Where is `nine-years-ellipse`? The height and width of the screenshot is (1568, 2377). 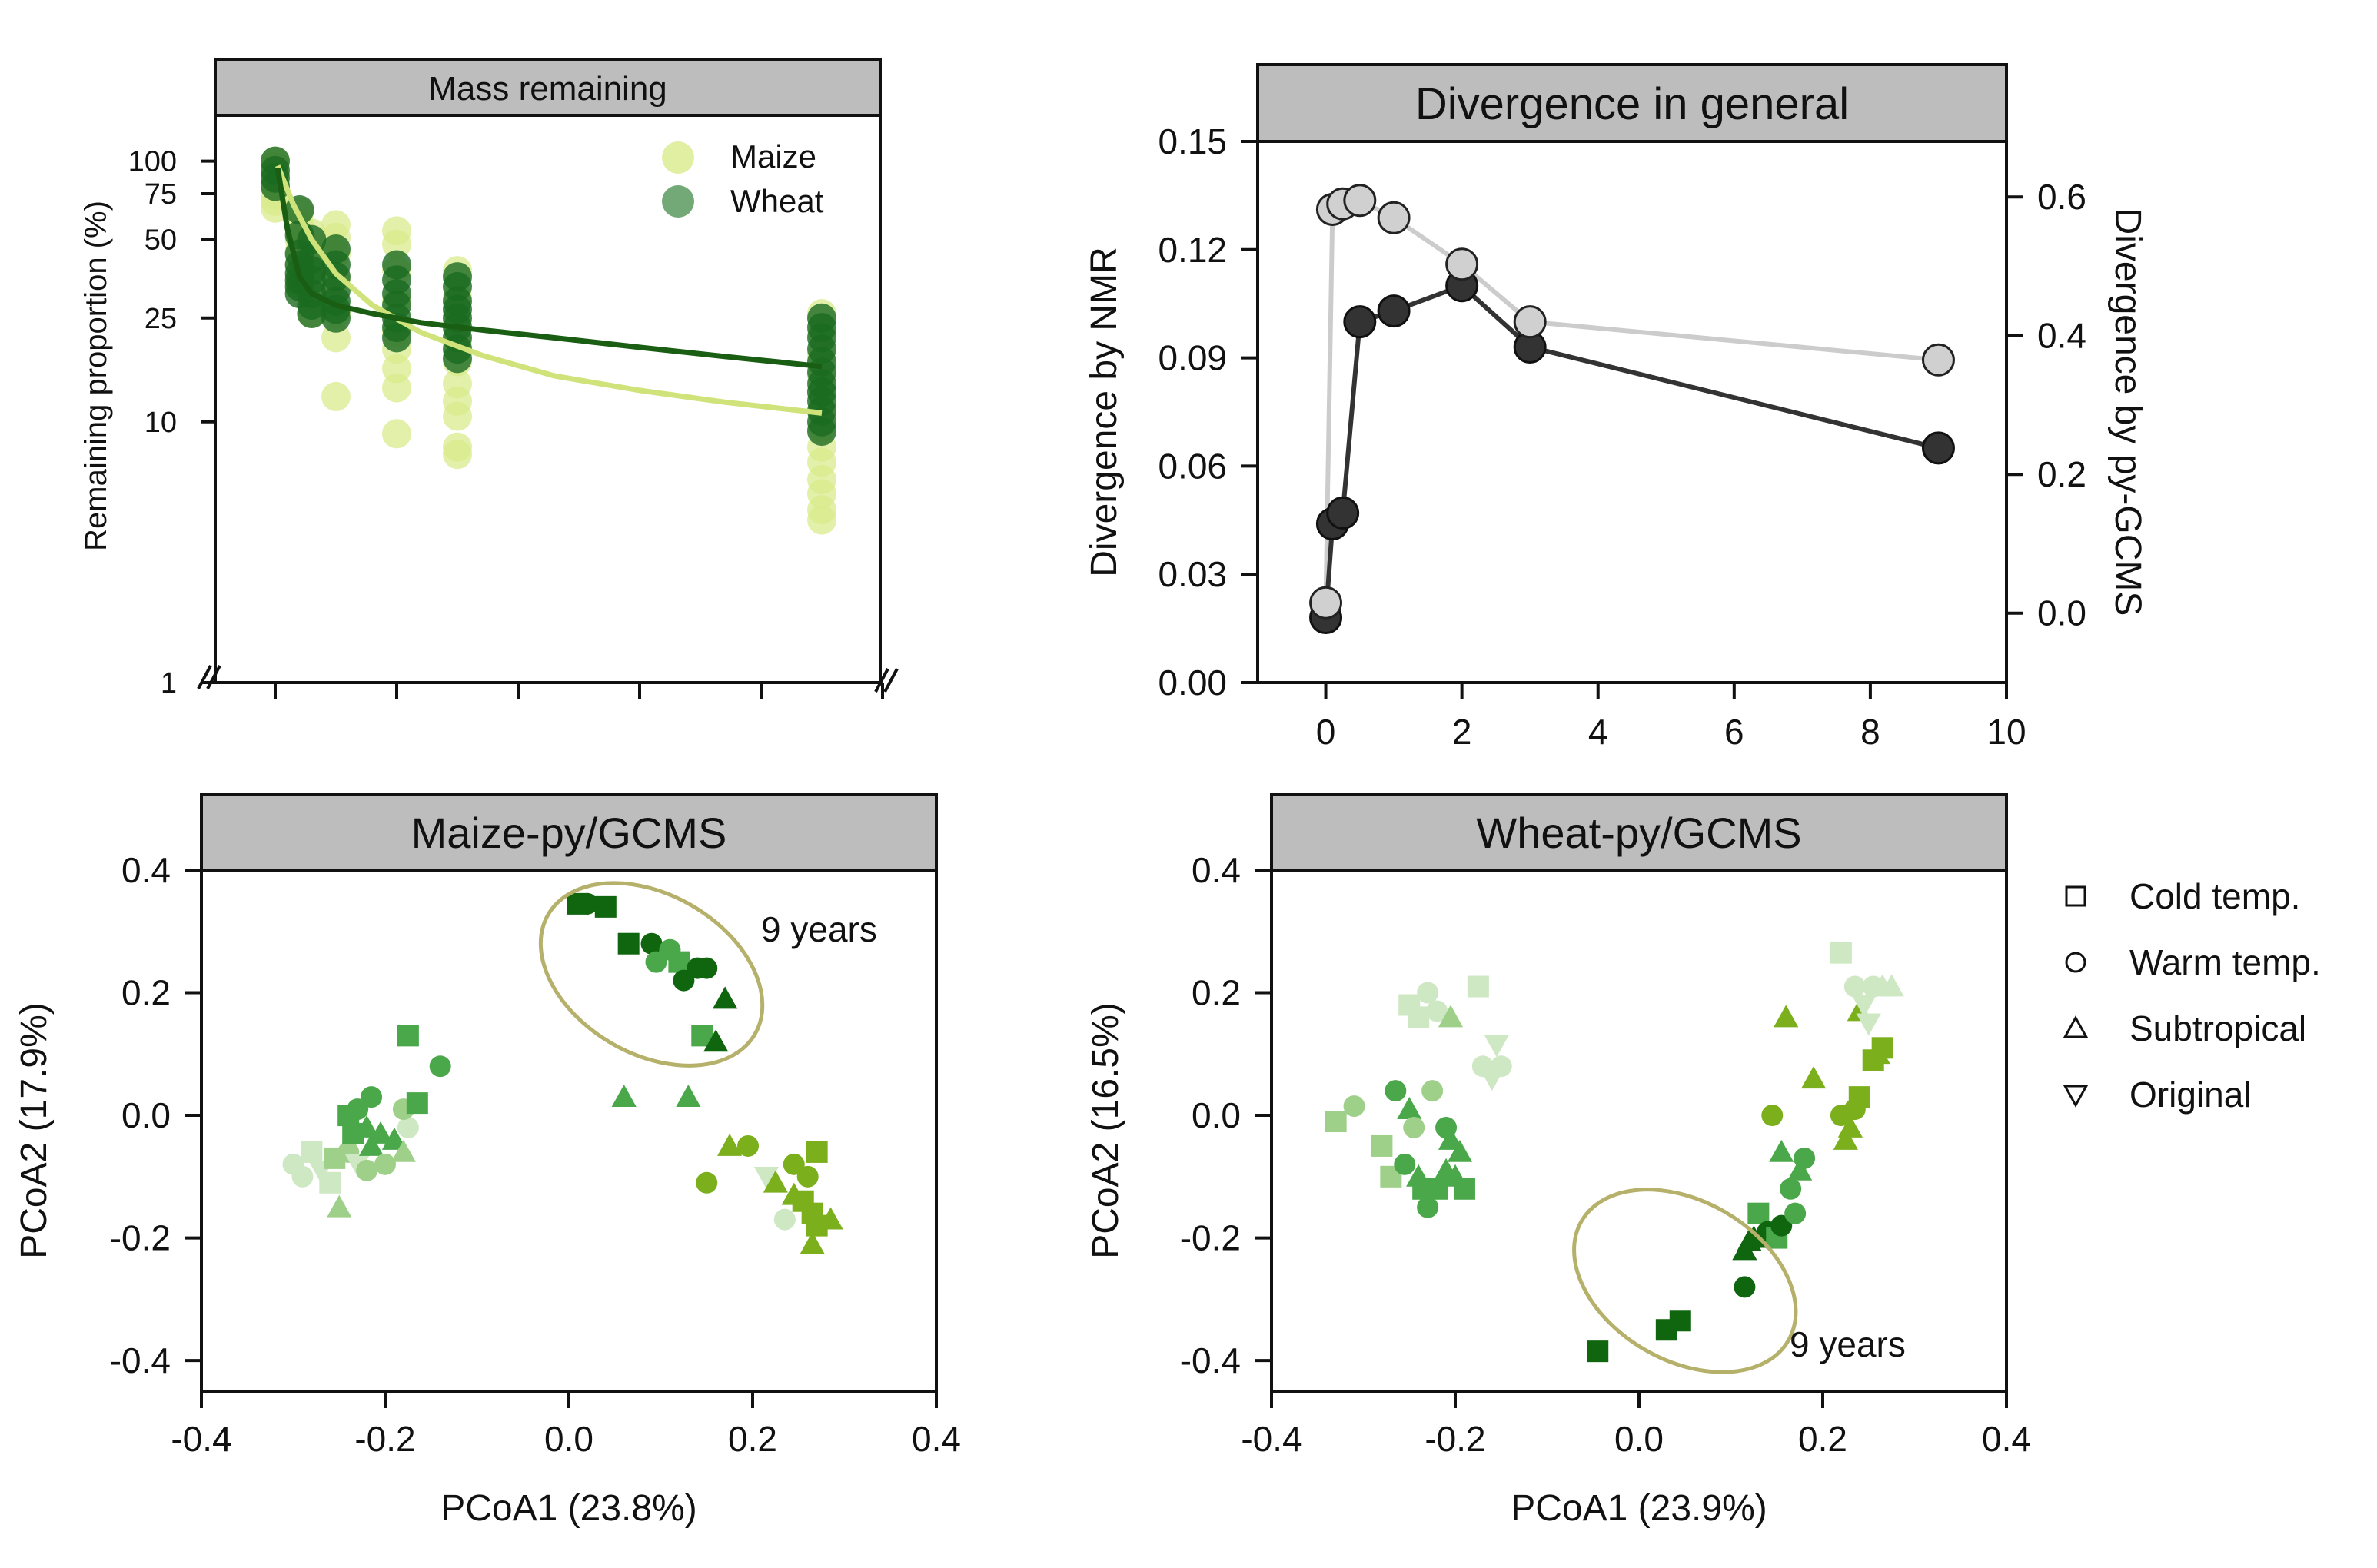
nine-years-ellipse is located at coordinates (1685, 1281).